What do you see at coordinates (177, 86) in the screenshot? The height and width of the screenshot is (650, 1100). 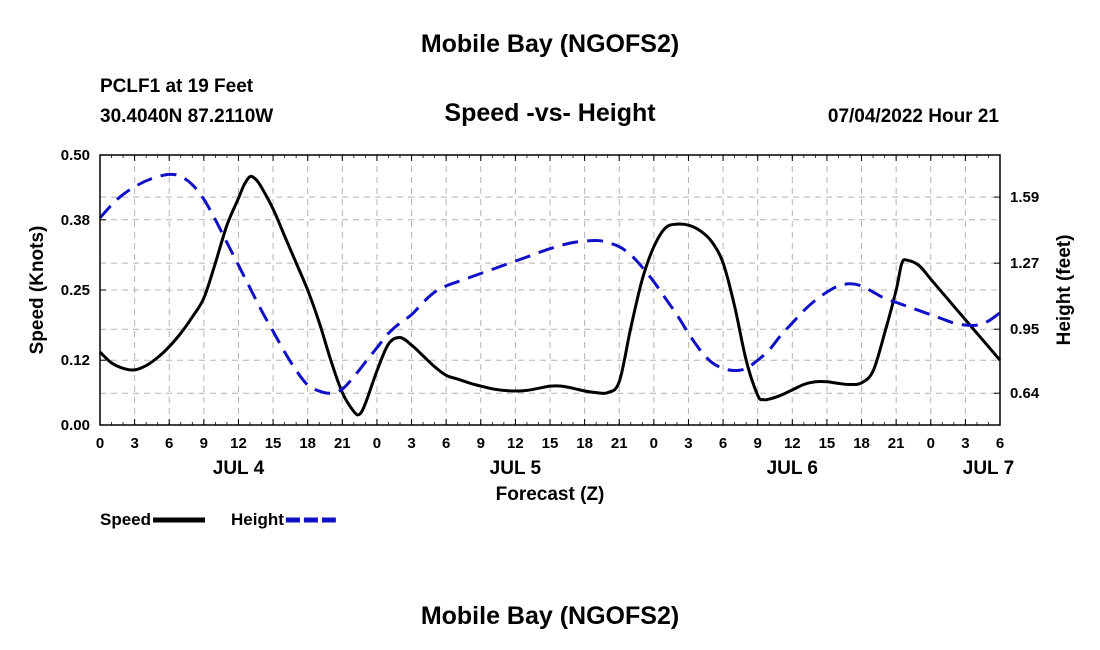 I see `station-label: PCLF1 at 19 Feet` at bounding box center [177, 86].